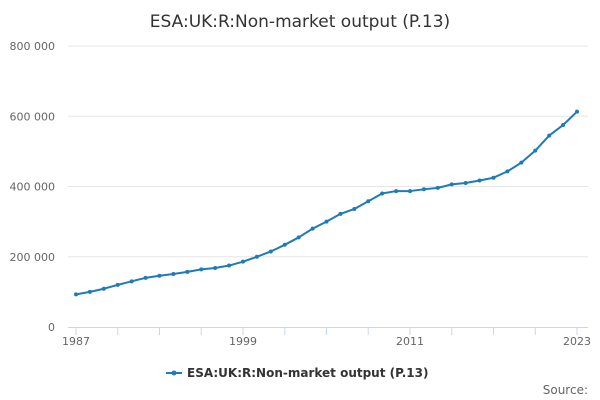  What do you see at coordinates (76, 341) in the screenshot?
I see `x-tick-label: 1987` at bounding box center [76, 341].